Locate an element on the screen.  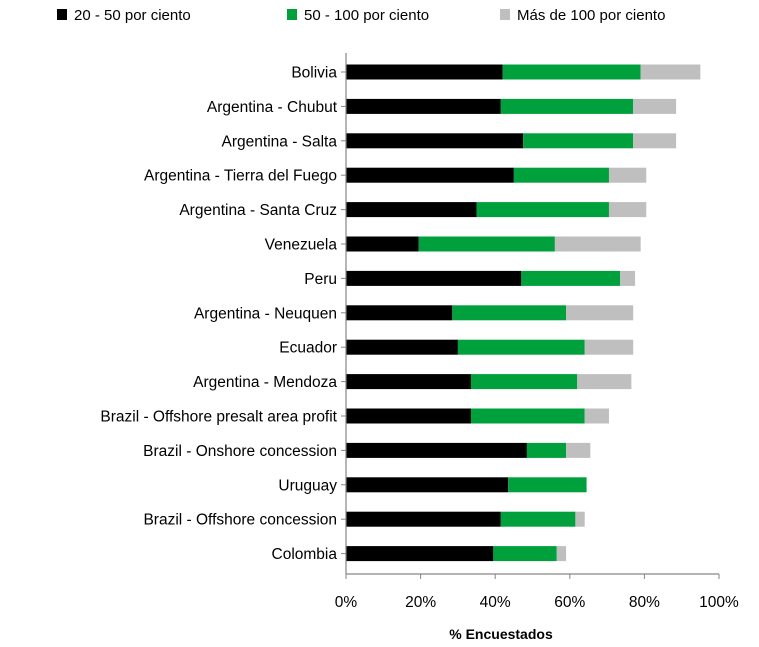
x-tick-label: 80% is located at coordinates (644, 602).